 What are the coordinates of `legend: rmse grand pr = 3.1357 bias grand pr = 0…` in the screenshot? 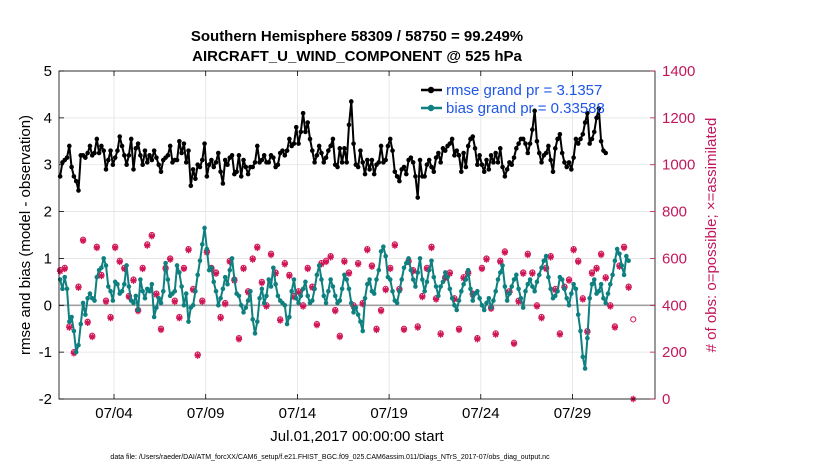 It's located at (513, 99).